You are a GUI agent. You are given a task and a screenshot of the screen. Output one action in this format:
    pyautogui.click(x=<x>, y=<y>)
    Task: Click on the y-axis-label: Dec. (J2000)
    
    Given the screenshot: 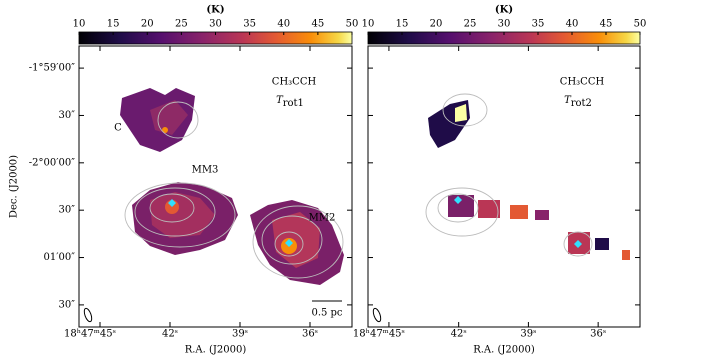 What is the action you would take?
    pyautogui.click(x=14, y=186)
    